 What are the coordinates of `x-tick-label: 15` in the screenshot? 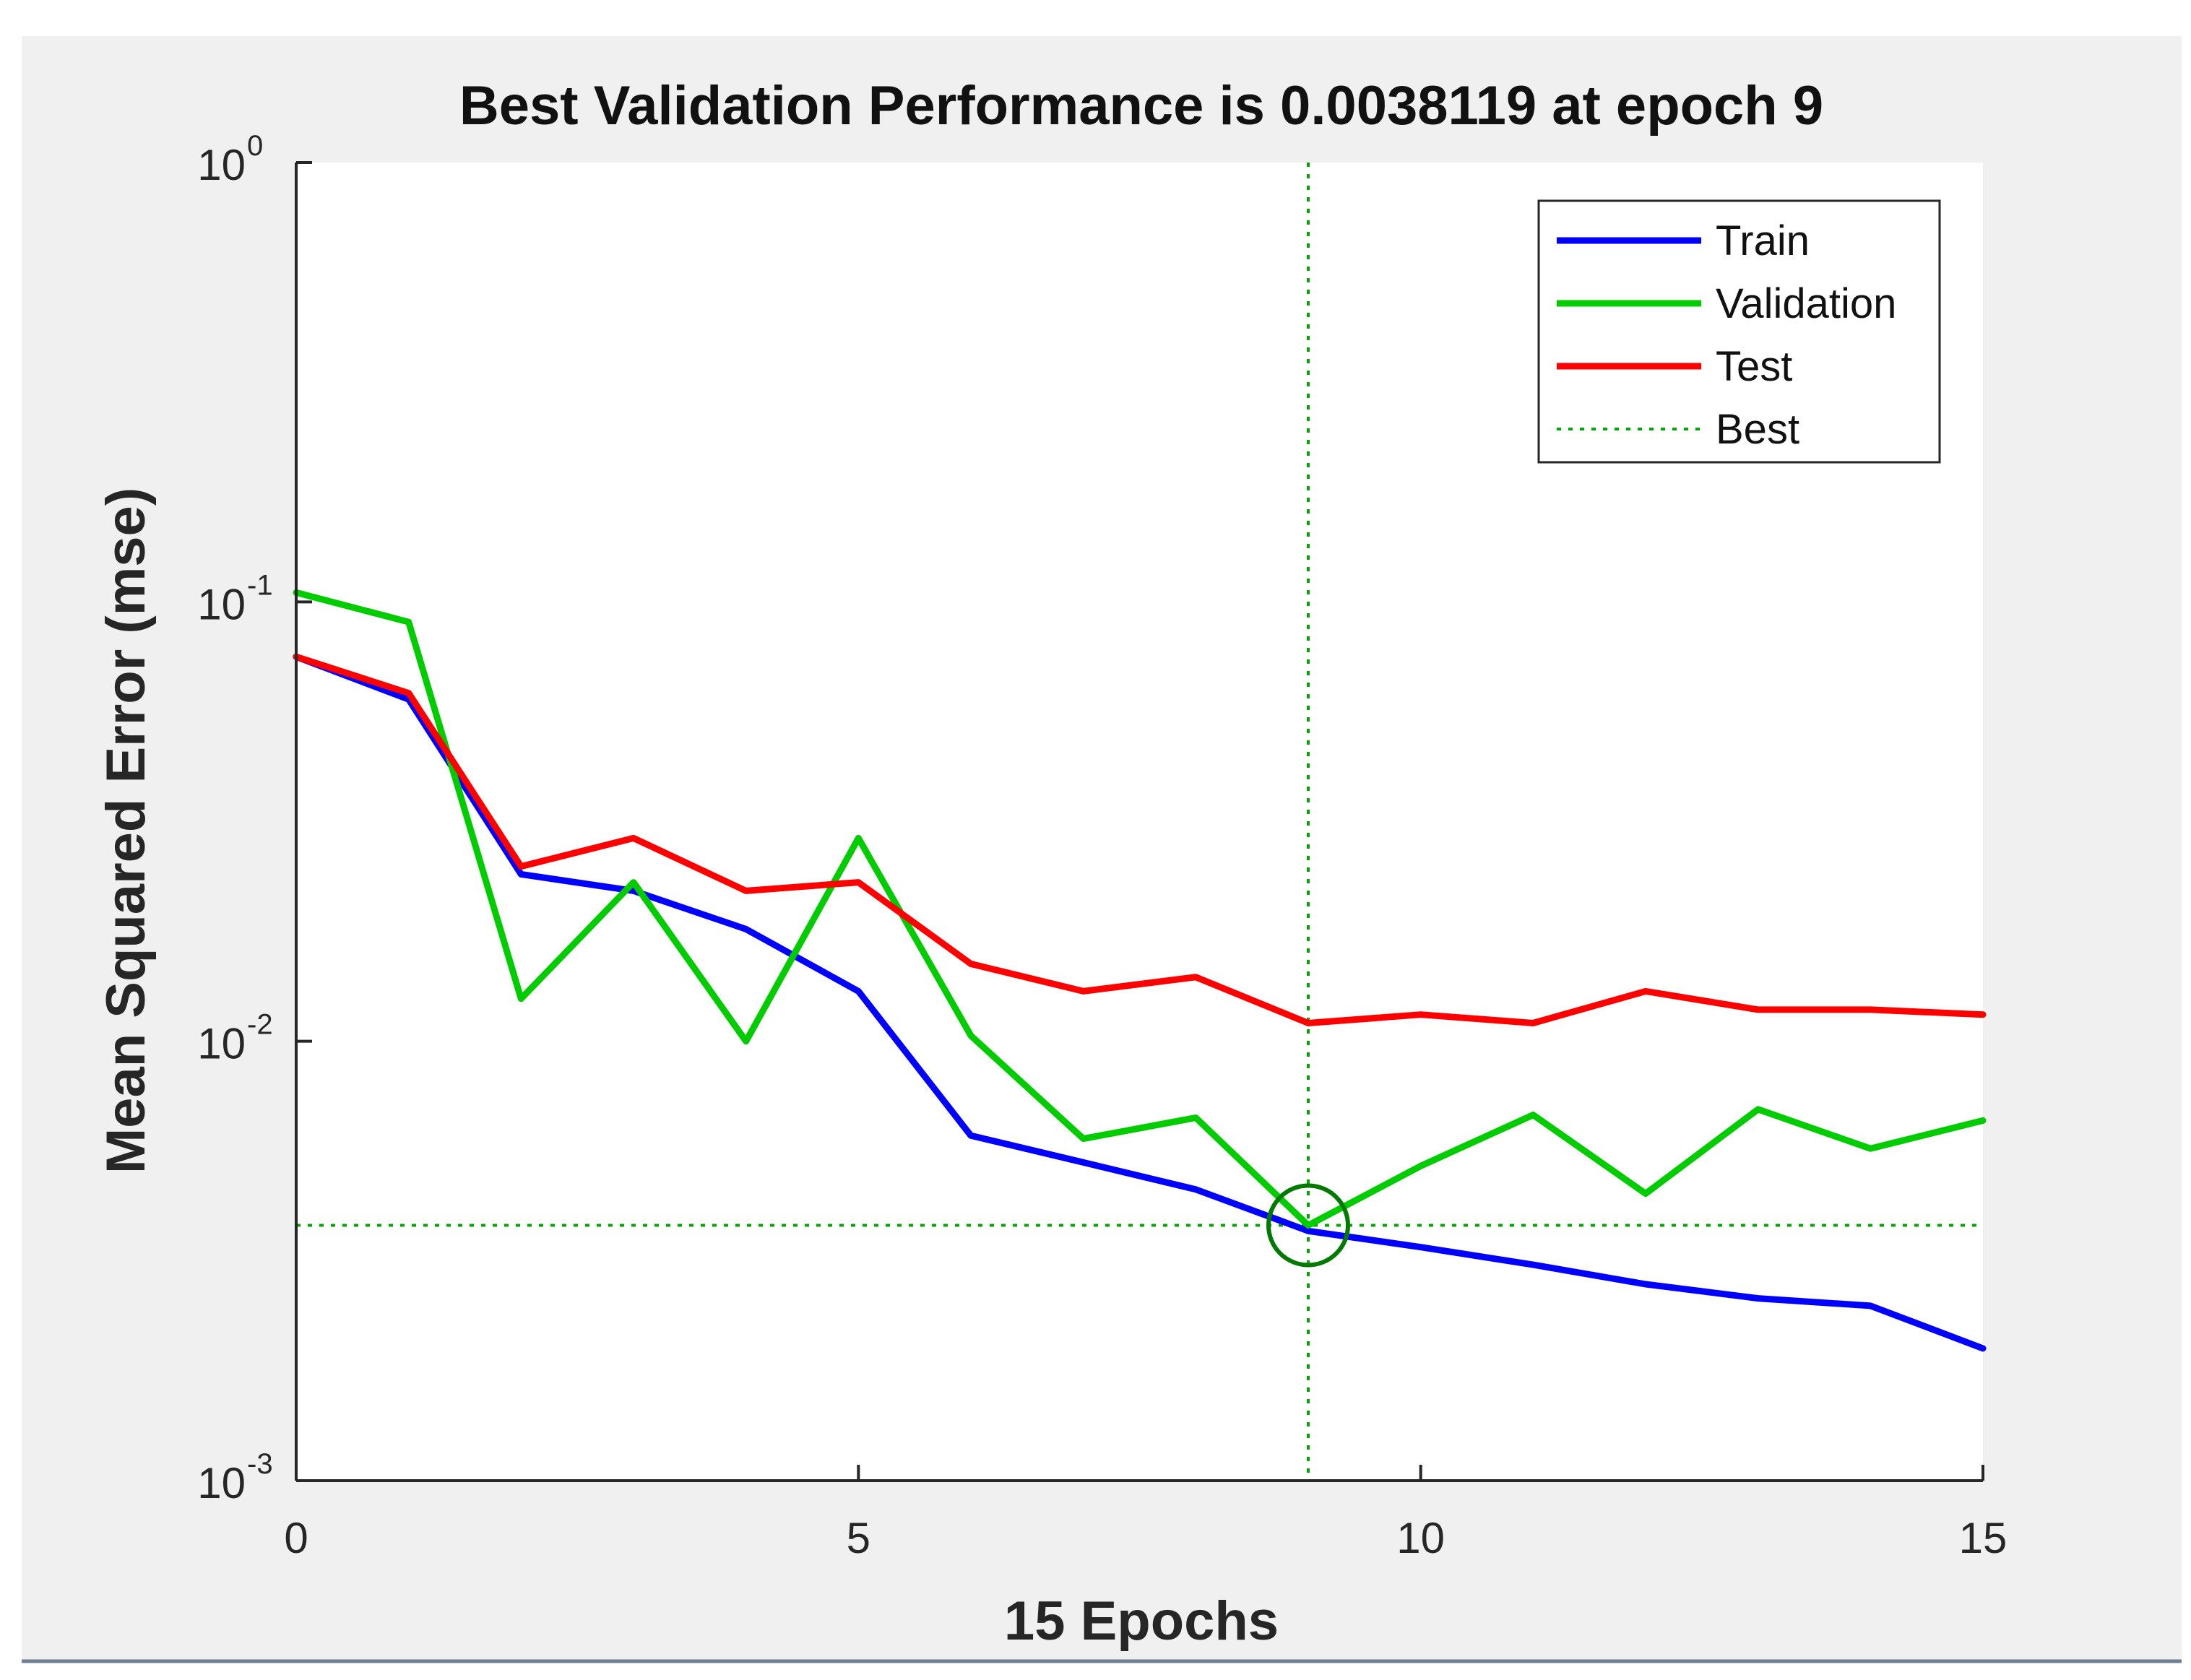 It's located at (1983, 1538).